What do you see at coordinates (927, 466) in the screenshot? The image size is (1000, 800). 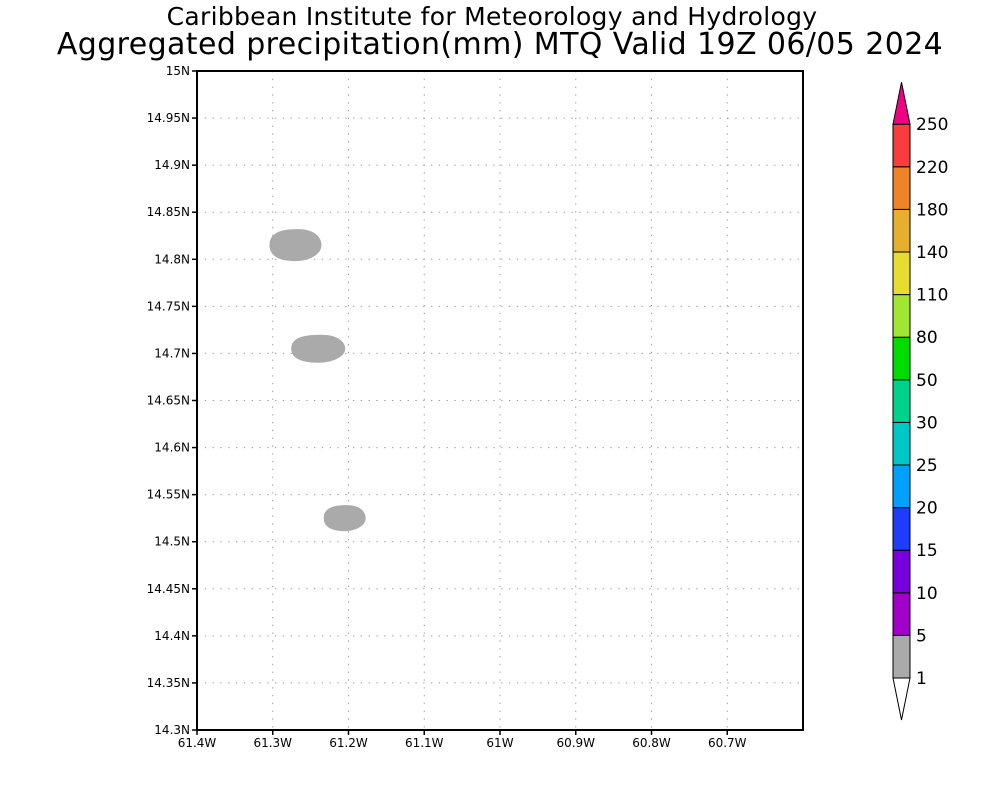 I see `color-bar-label: 25` at bounding box center [927, 466].